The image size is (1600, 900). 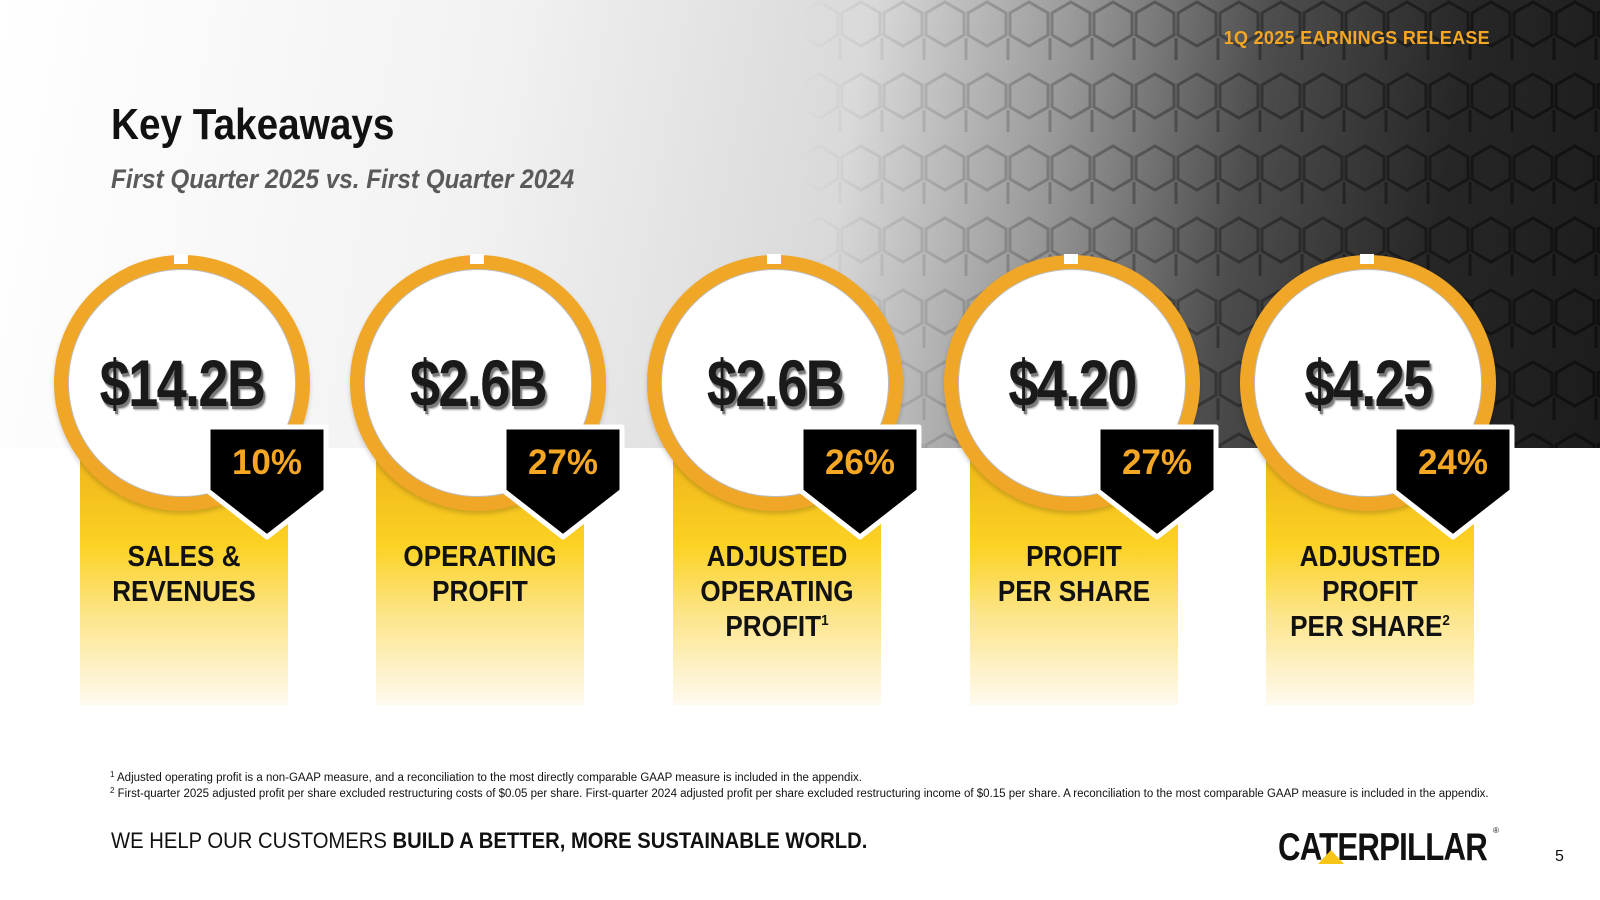 What do you see at coordinates (1559, 856) in the screenshot?
I see `page-number: 5` at bounding box center [1559, 856].